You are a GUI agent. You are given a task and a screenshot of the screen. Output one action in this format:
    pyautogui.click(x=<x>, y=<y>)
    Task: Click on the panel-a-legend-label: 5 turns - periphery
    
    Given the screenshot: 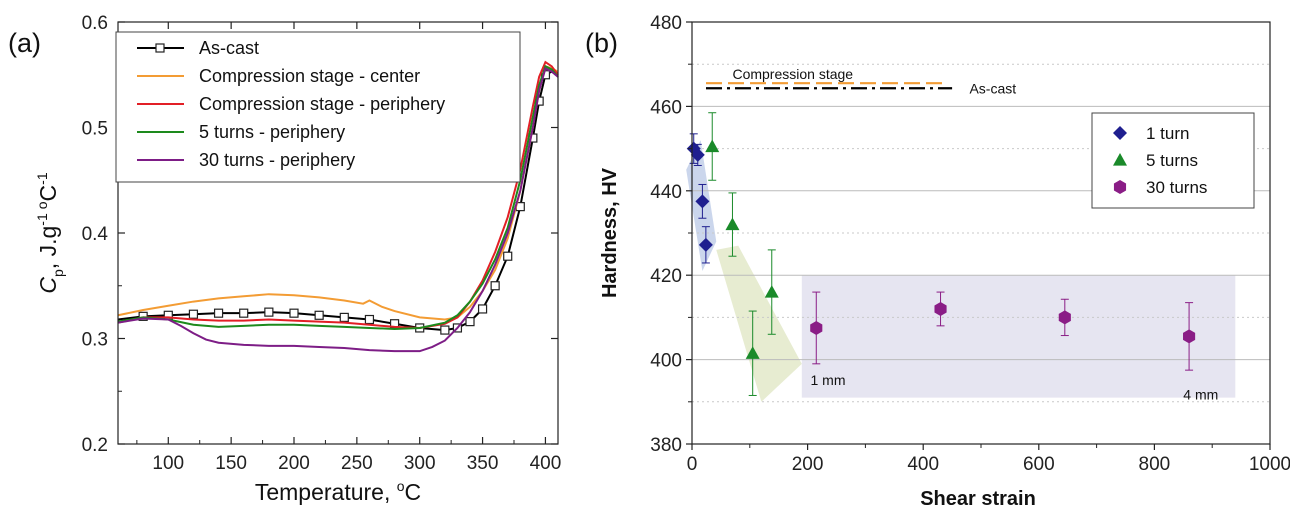 What is the action you would take?
    pyautogui.click(x=272, y=132)
    